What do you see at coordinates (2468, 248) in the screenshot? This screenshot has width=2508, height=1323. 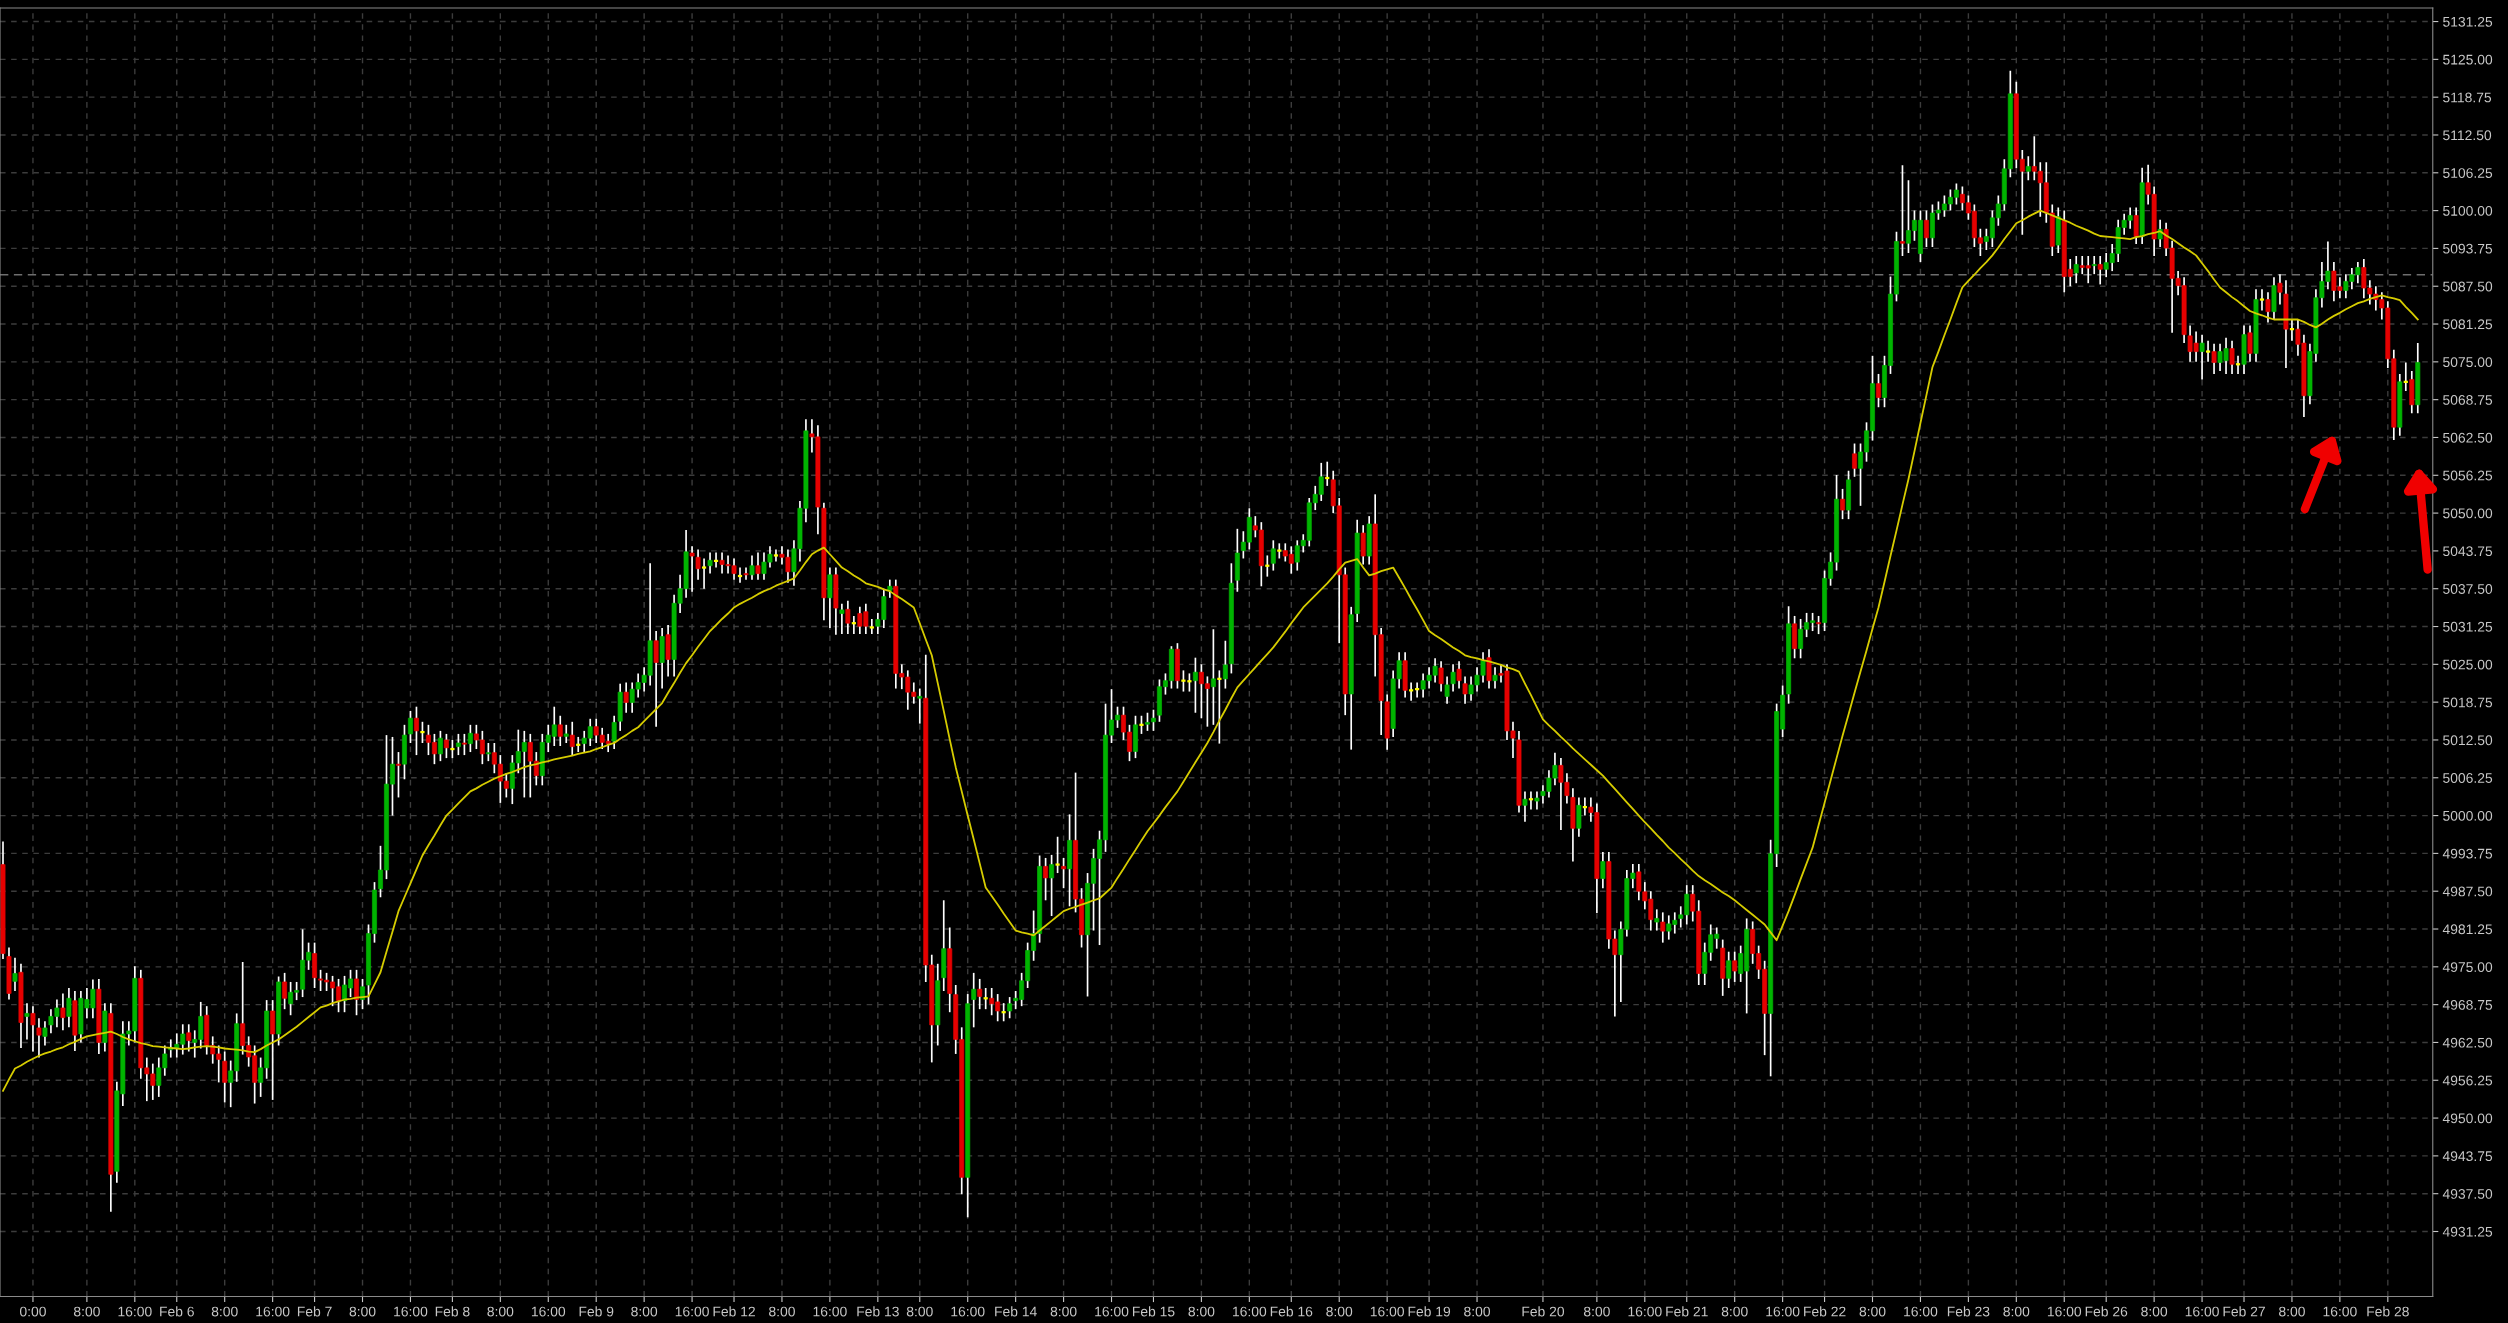 I see `y-tick-label: 5093.75` at bounding box center [2468, 248].